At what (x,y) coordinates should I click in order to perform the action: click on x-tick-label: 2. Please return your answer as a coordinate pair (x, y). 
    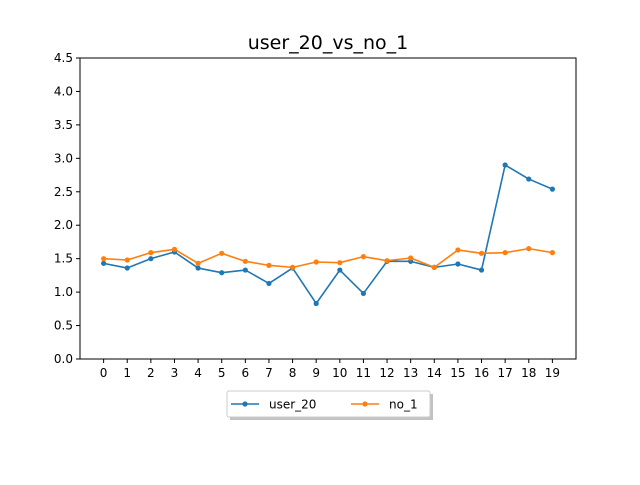
    Looking at the image, I should click on (151, 373).